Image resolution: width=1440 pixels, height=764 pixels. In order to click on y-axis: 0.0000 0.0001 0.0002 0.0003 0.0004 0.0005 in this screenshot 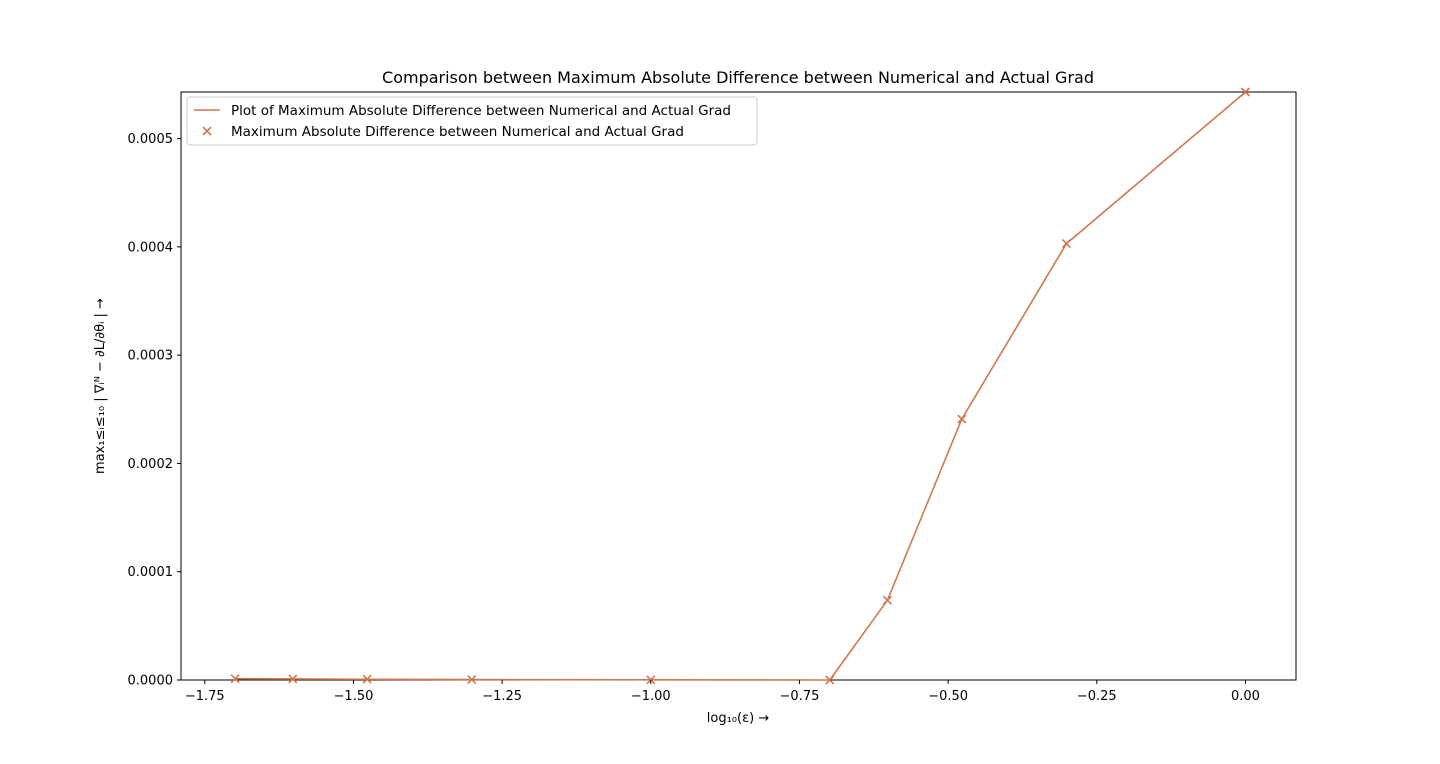, I will do `click(154, 410)`.